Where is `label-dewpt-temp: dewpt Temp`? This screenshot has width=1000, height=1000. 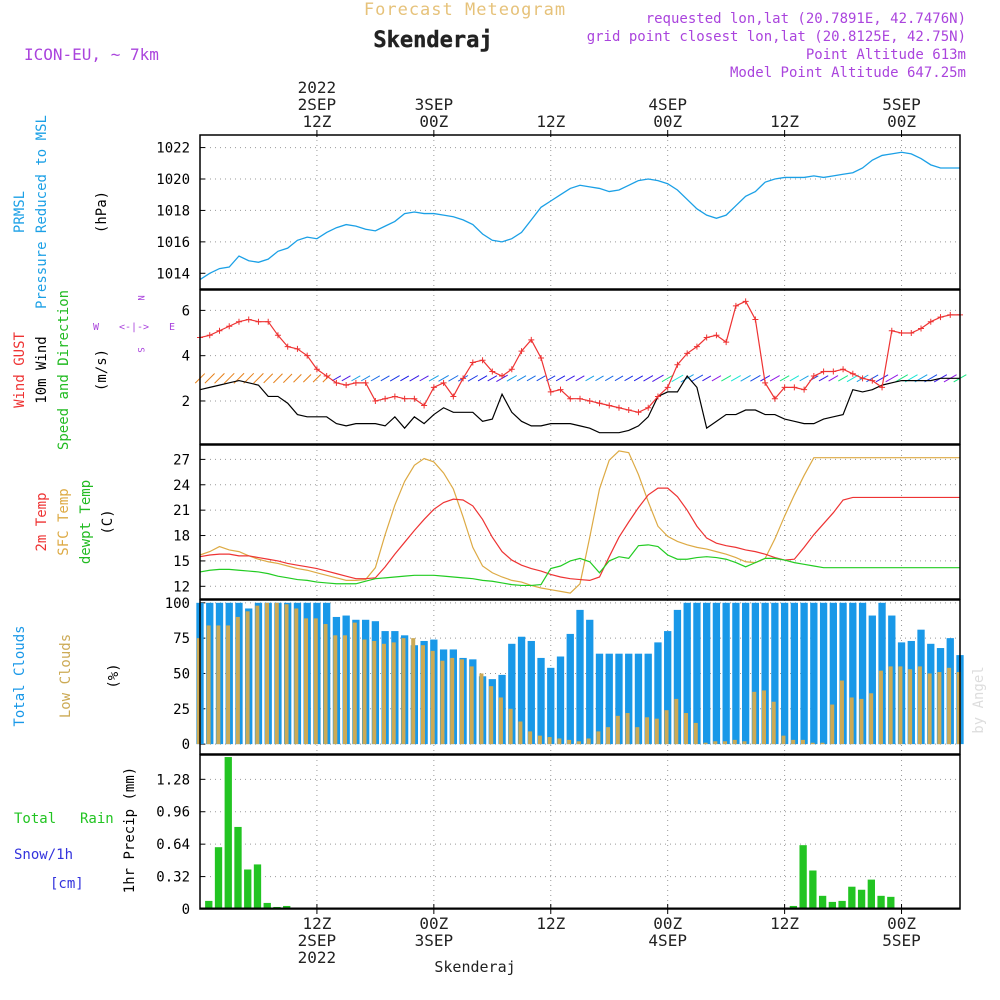 label-dewpt-temp: dewpt Temp is located at coordinates (86, 522).